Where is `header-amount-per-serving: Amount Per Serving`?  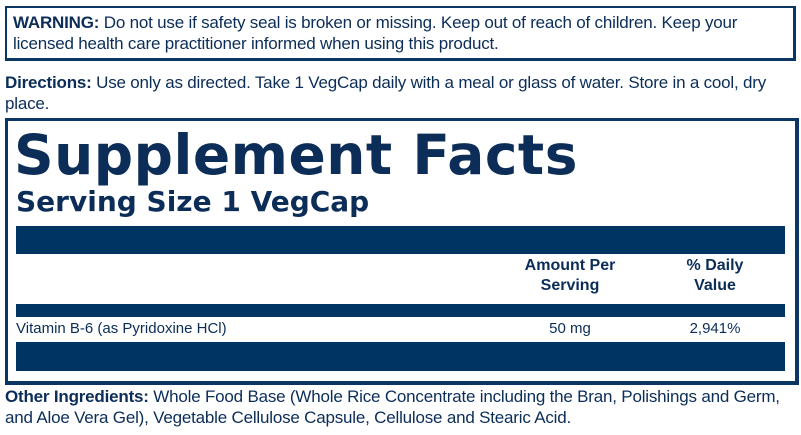
header-amount-per-serving: Amount Per Serving is located at coordinates (570, 276).